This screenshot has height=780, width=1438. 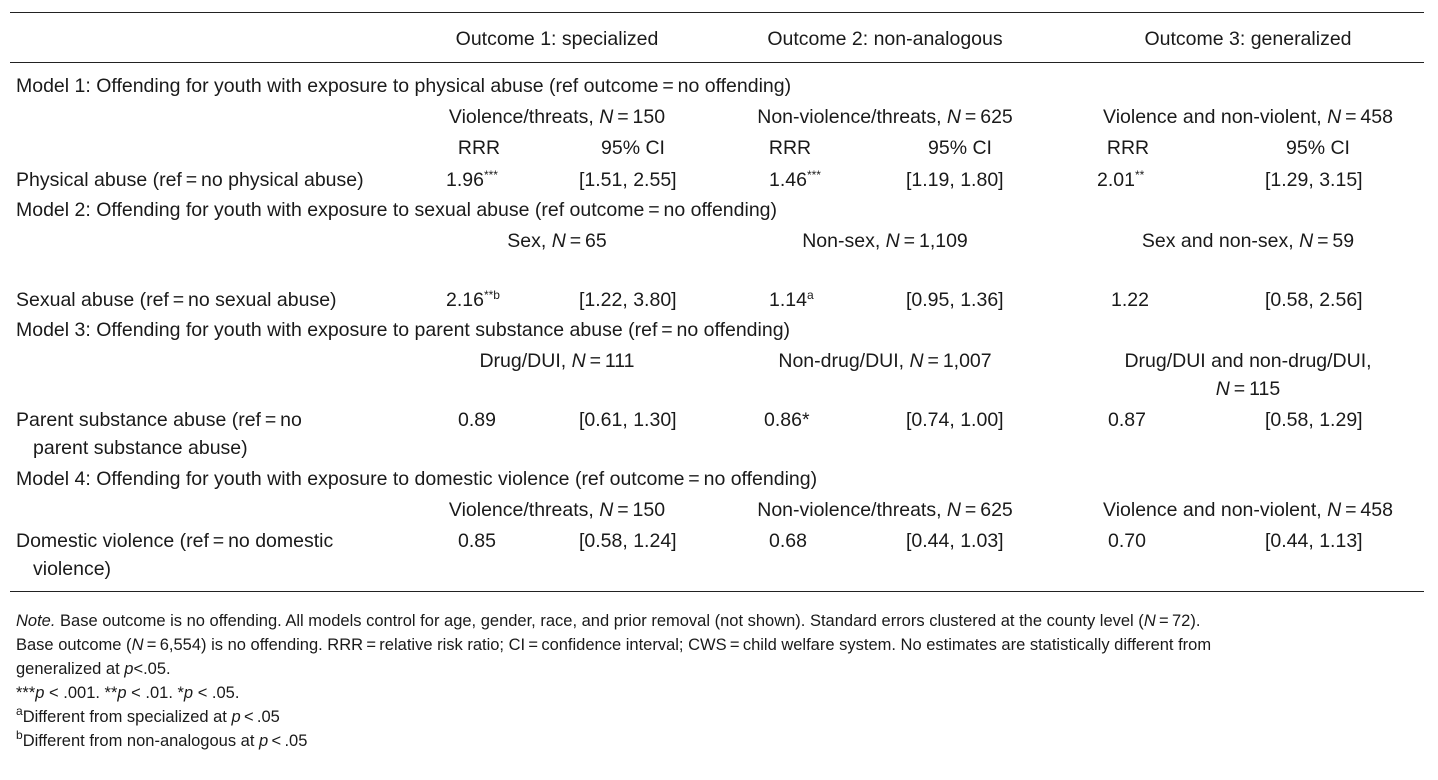 What do you see at coordinates (885, 361) in the screenshot?
I see `model-3-group-2: Non-drug/DUI, N = 1,007` at bounding box center [885, 361].